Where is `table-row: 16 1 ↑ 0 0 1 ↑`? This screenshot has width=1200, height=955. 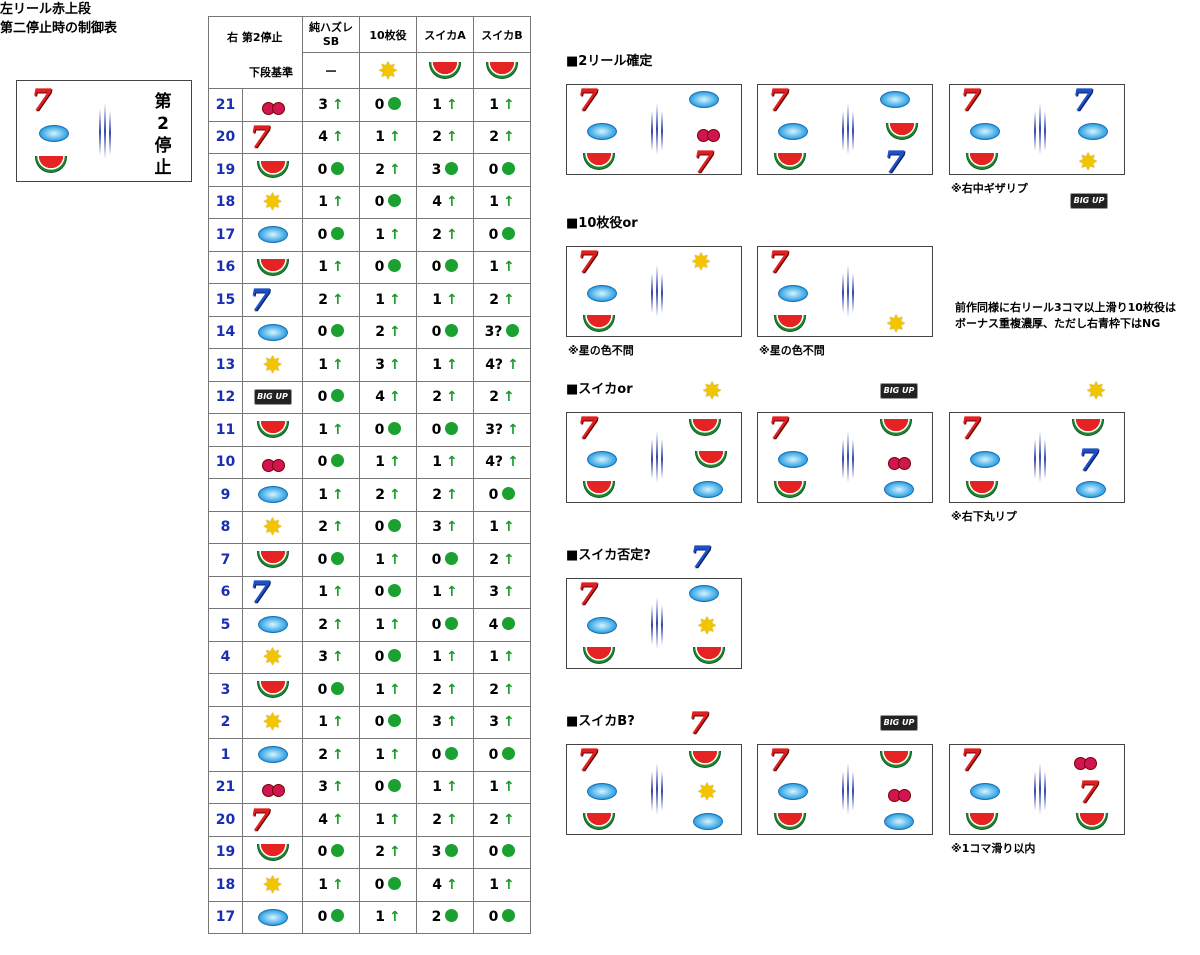
table-row: 16 1 ↑ 0 0 1 ↑ is located at coordinates (369, 267).